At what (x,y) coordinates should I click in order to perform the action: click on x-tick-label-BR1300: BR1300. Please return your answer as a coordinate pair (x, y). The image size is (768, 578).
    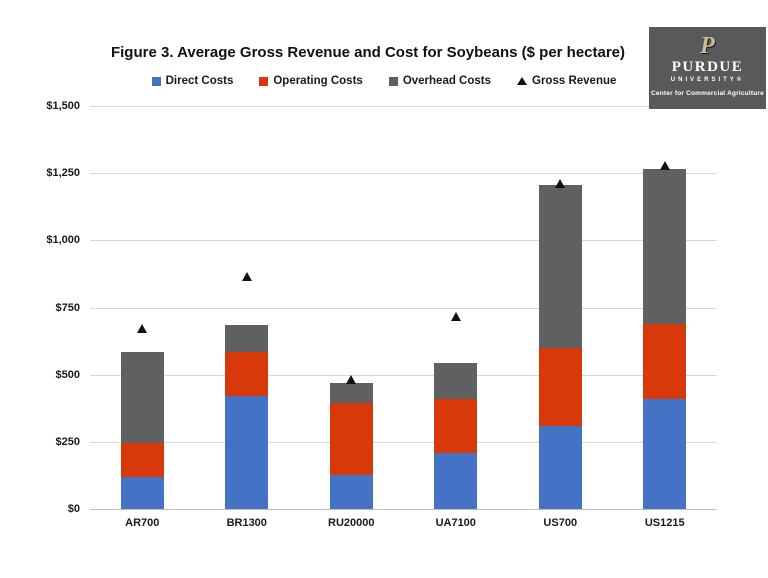
    Looking at the image, I should click on (246, 523).